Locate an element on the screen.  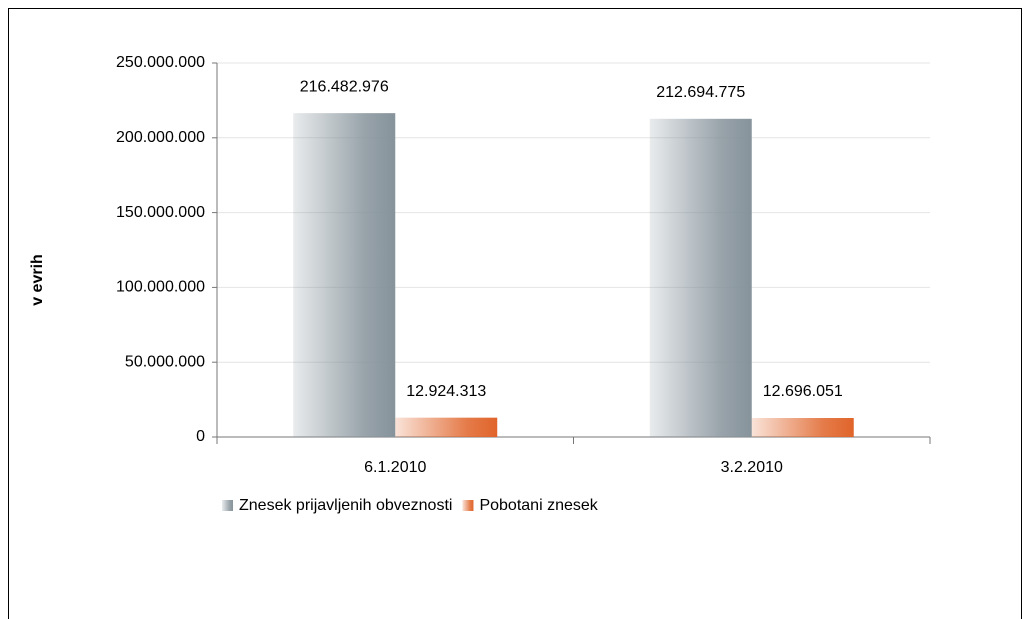
data-label: 12.924.313 is located at coordinates (446, 391).